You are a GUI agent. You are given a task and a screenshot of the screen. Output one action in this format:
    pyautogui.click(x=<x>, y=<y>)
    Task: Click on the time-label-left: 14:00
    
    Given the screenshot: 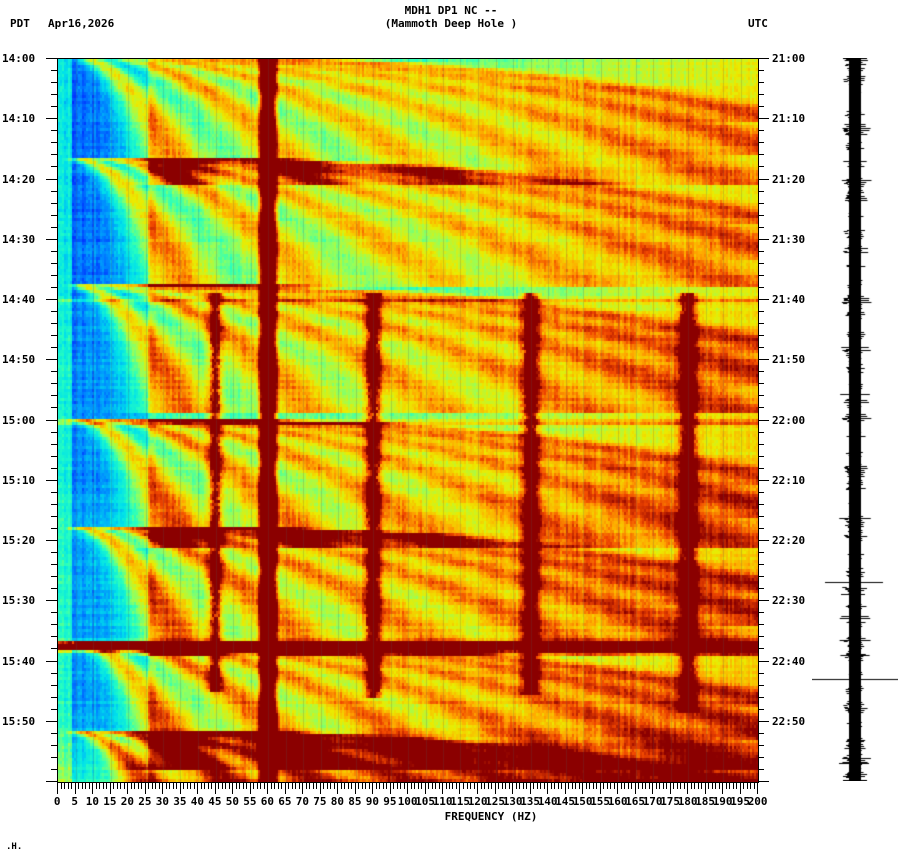 What is the action you would take?
    pyautogui.click(x=19, y=58)
    